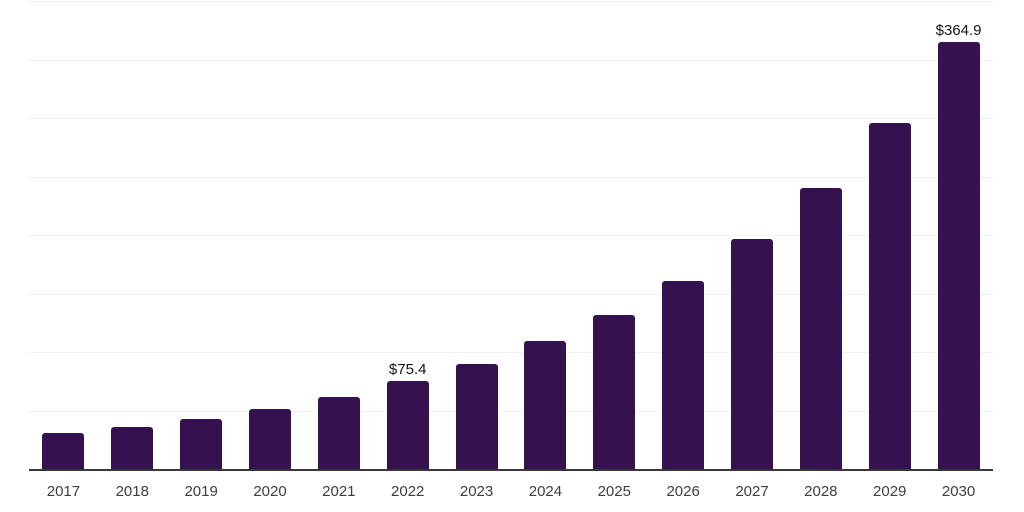 The width and height of the screenshot is (1024, 512). Describe the element at coordinates (476, 491) in the screenshot. I see `x-tick-label-2023: 2023` at that location.